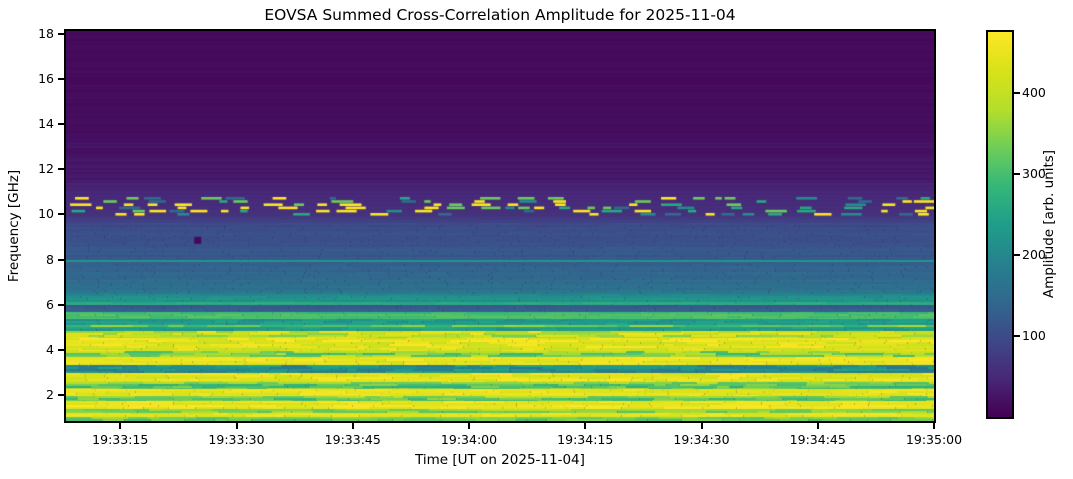 The width and height of the screenshot is (1073, 479). I want to click on y-tick-label: 10, so click(46, 214).